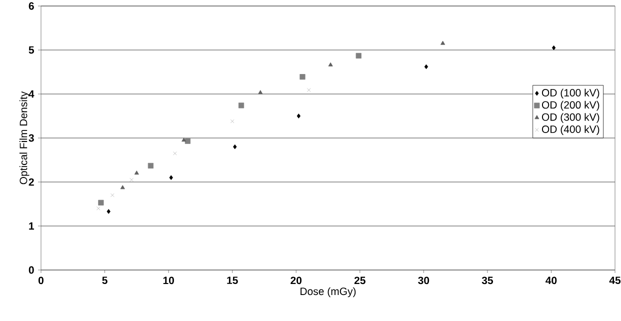 This screenshot has height=321, width=621. I want to click on x-tick-label: 5, so click(105, 280).